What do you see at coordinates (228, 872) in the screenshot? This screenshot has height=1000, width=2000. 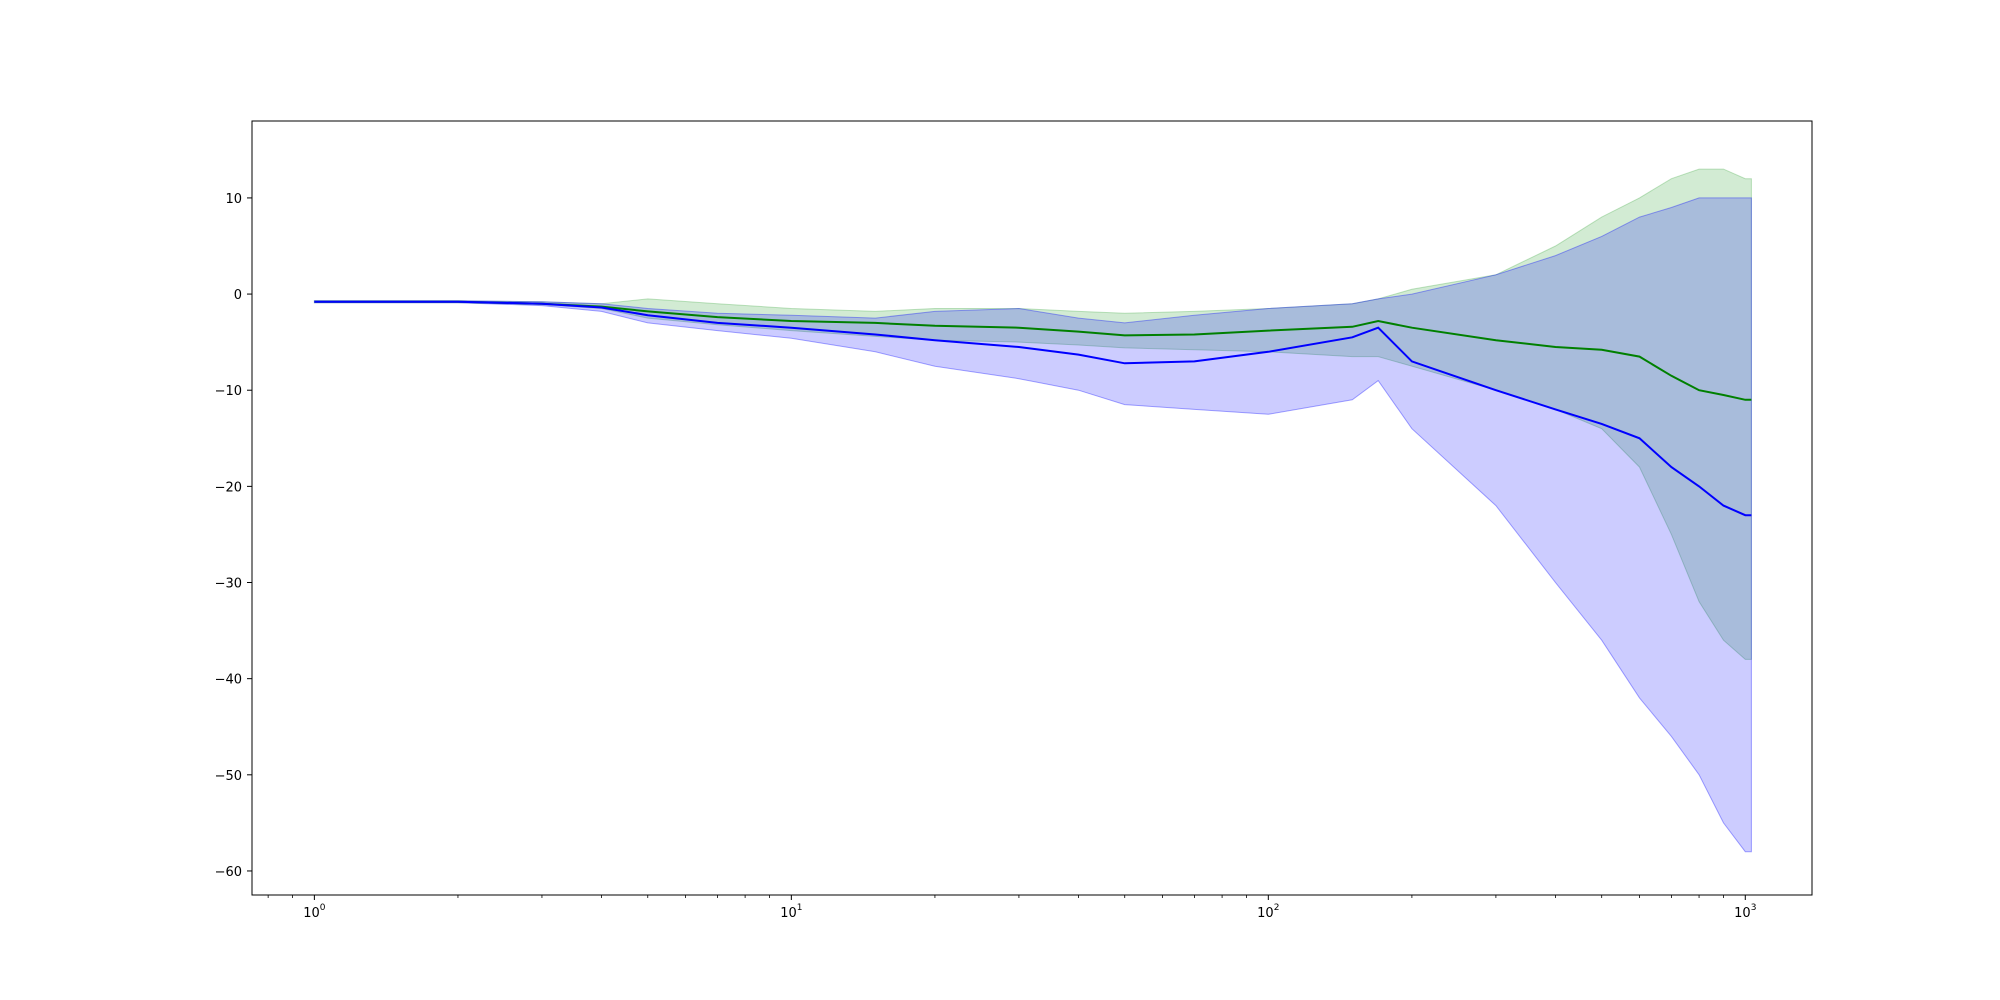 I see `y-tick-label: −60` at bounding box center [228, 872].